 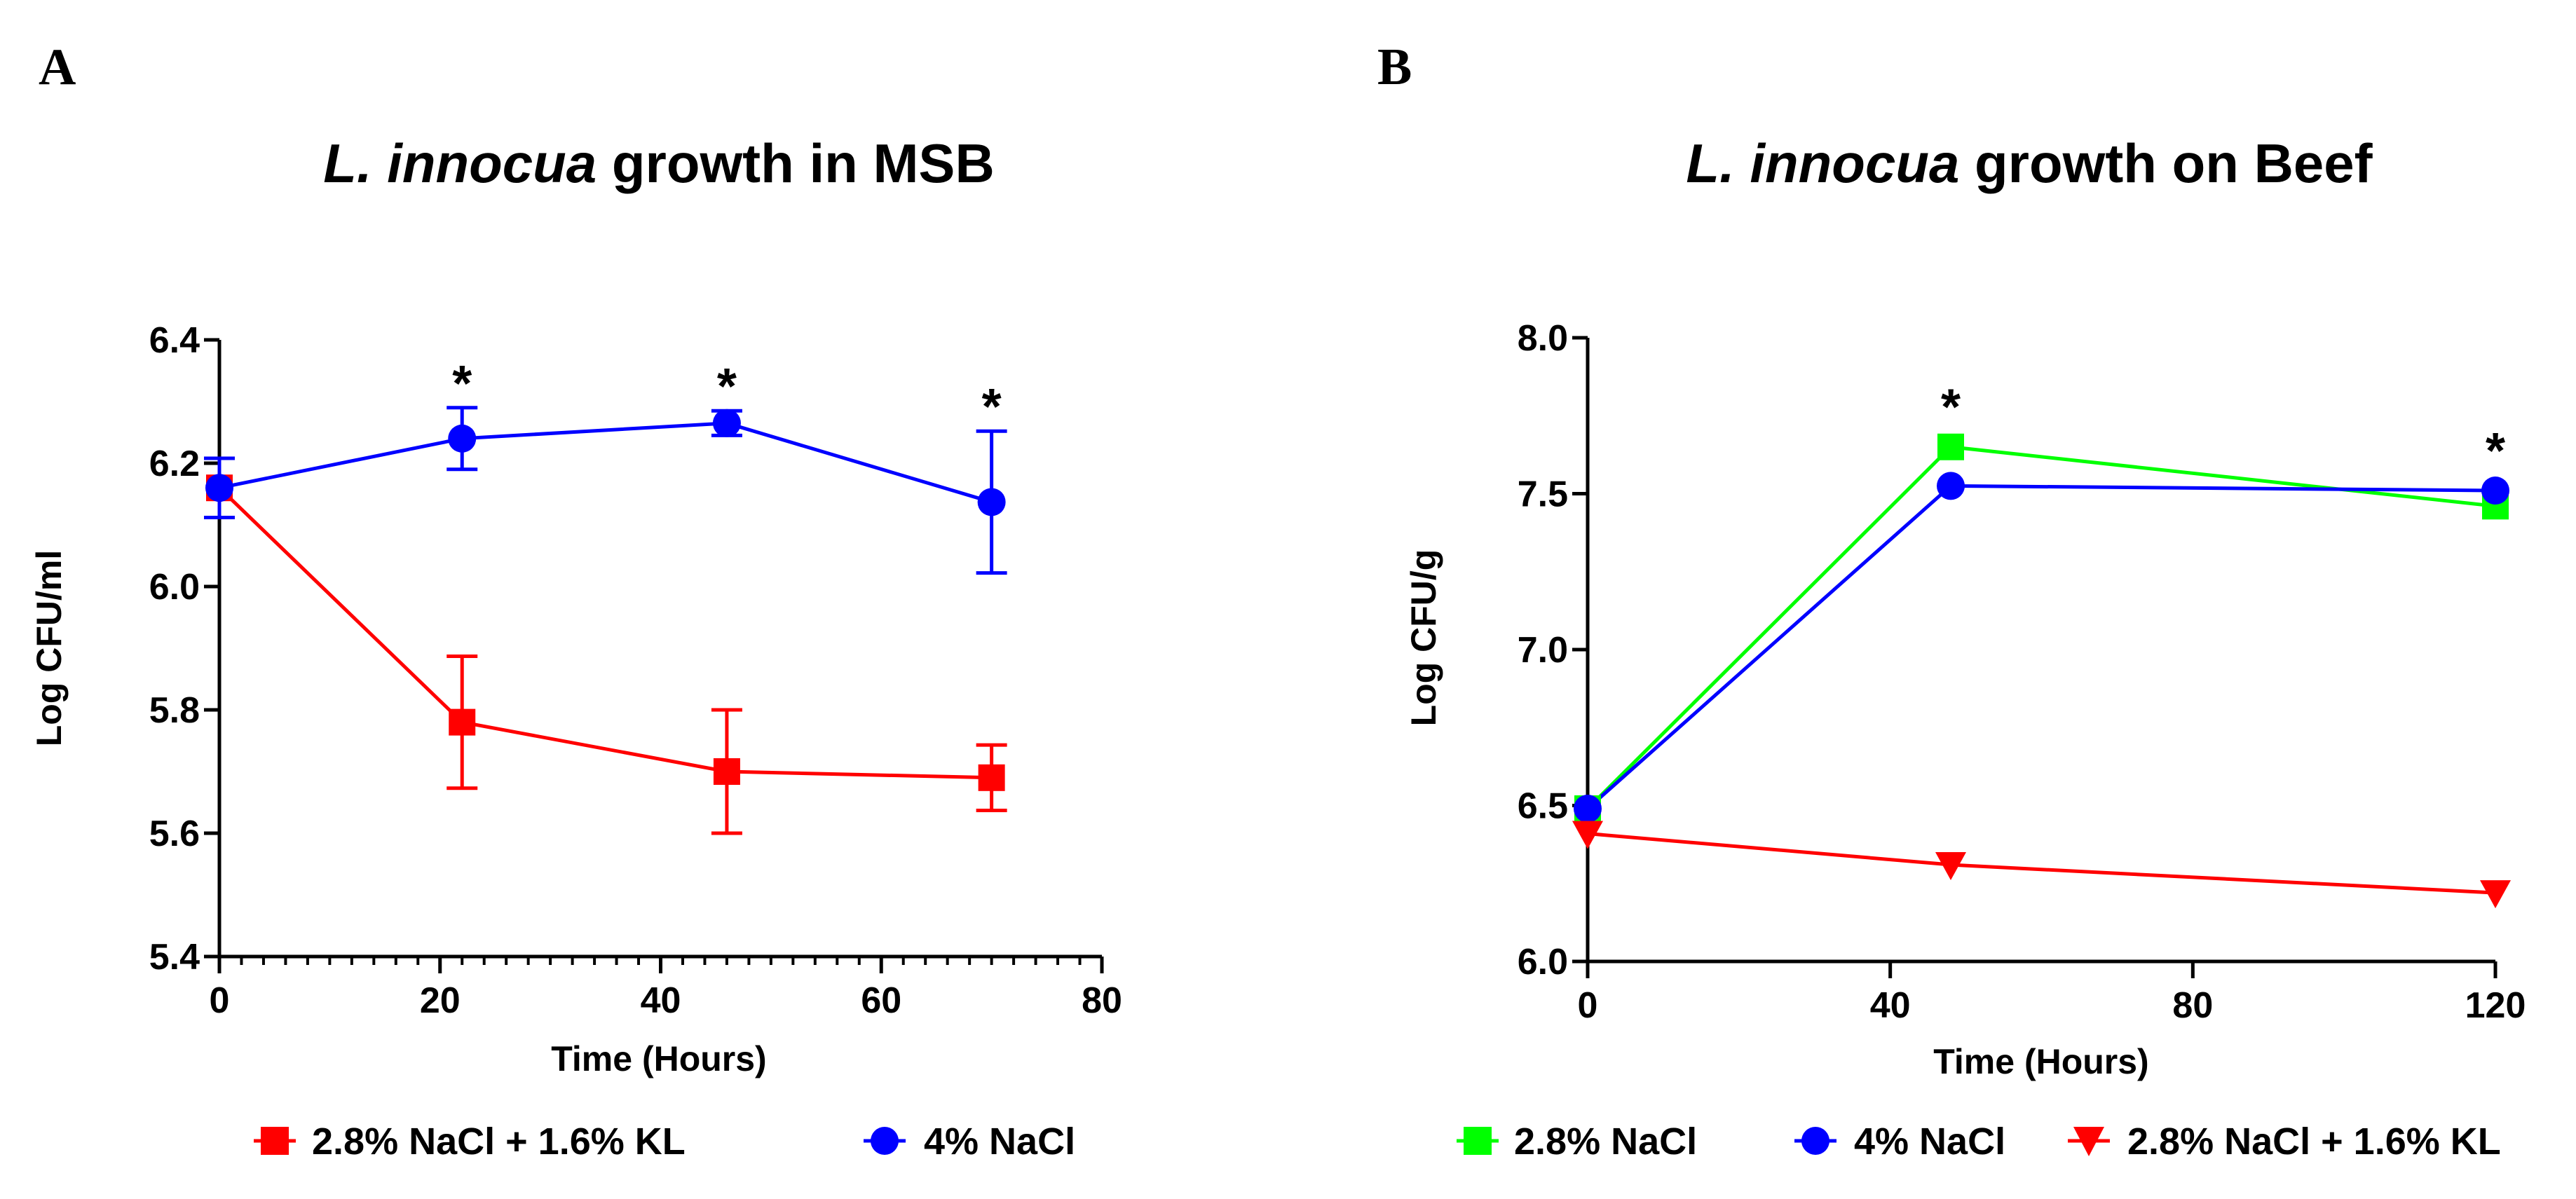 What do you see at coordinates (462, 384) in the screenshot?
I see `significance-marker-a-0: *` at bounding box center [462, 384].